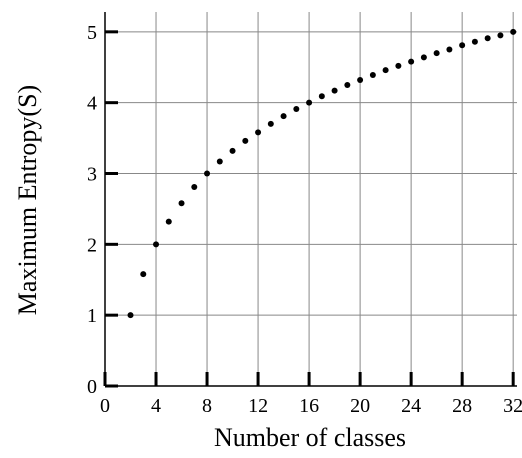 This screenshot has height=458, width=522. Describe the element at coordinates (105, 406) in the screenshot. I see `x-tick-label: 0` at that location.